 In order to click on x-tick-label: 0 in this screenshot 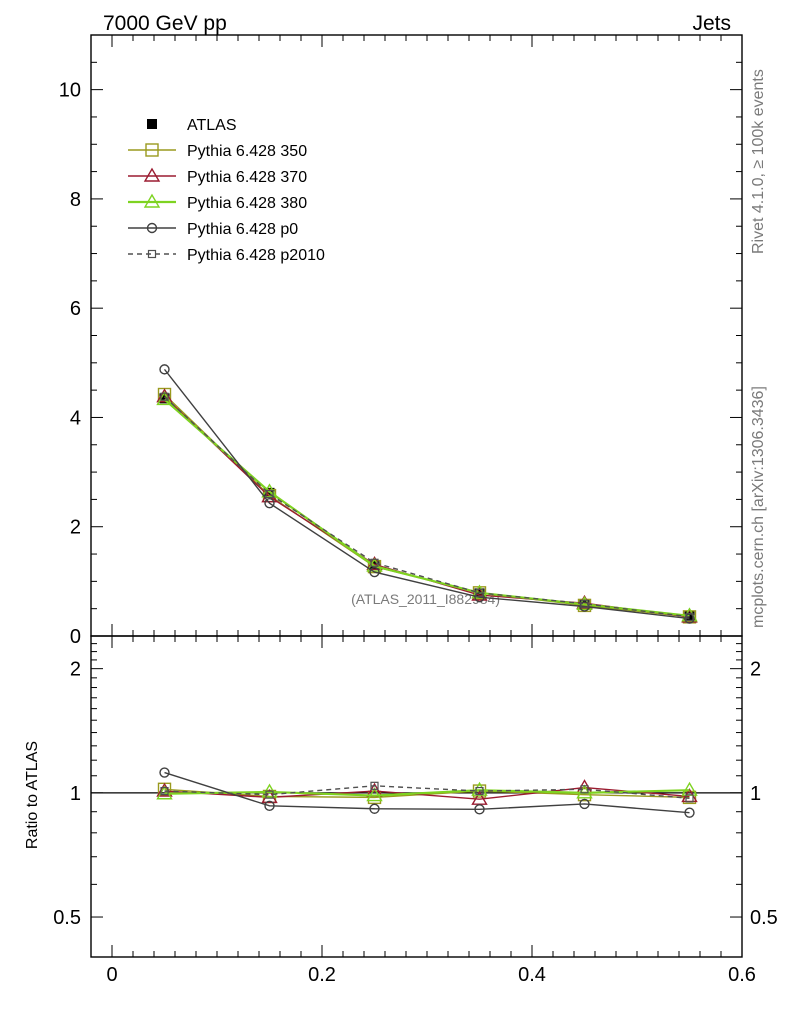, I will do `click(111, 975)`.